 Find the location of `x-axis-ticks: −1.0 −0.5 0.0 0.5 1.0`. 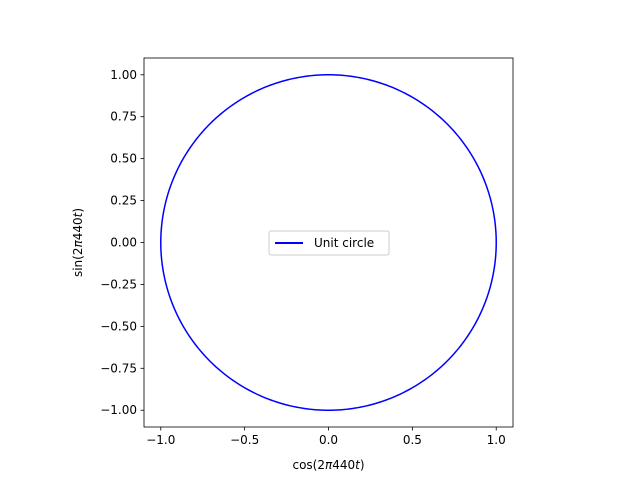

x-axis-ticks: −1.0 −0.5 0.0 0.5 1.0 is located at coordinates (326, 437).